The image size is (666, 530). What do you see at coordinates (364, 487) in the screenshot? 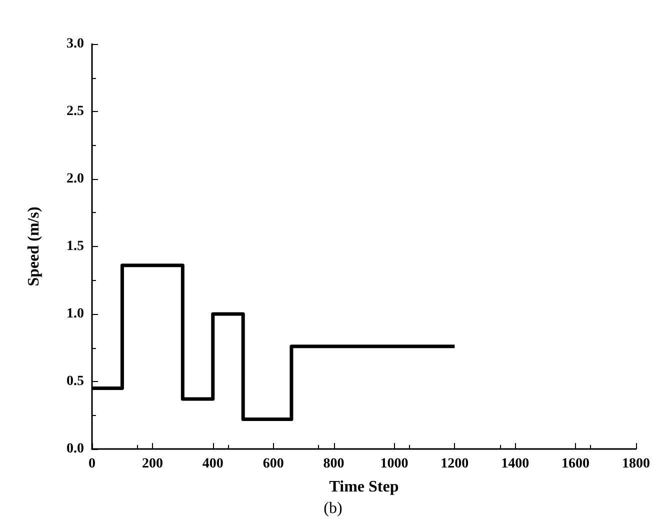
I see `x-axis-title: Time Step` at bounding box center [364, 487].